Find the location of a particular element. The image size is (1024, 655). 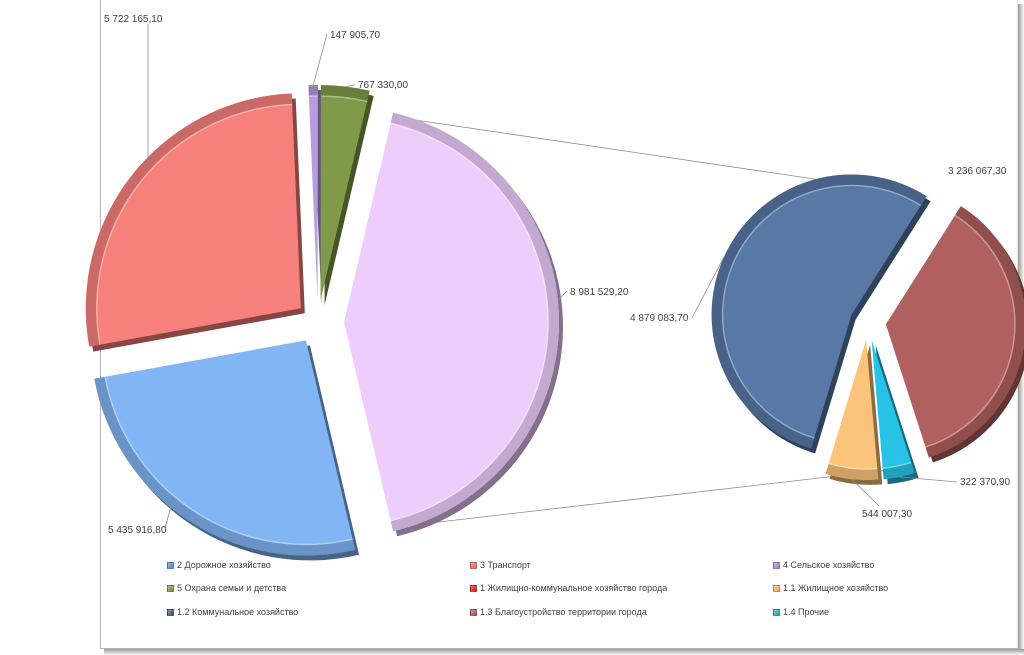

connector-bottom is located at coordinates (640, 498).